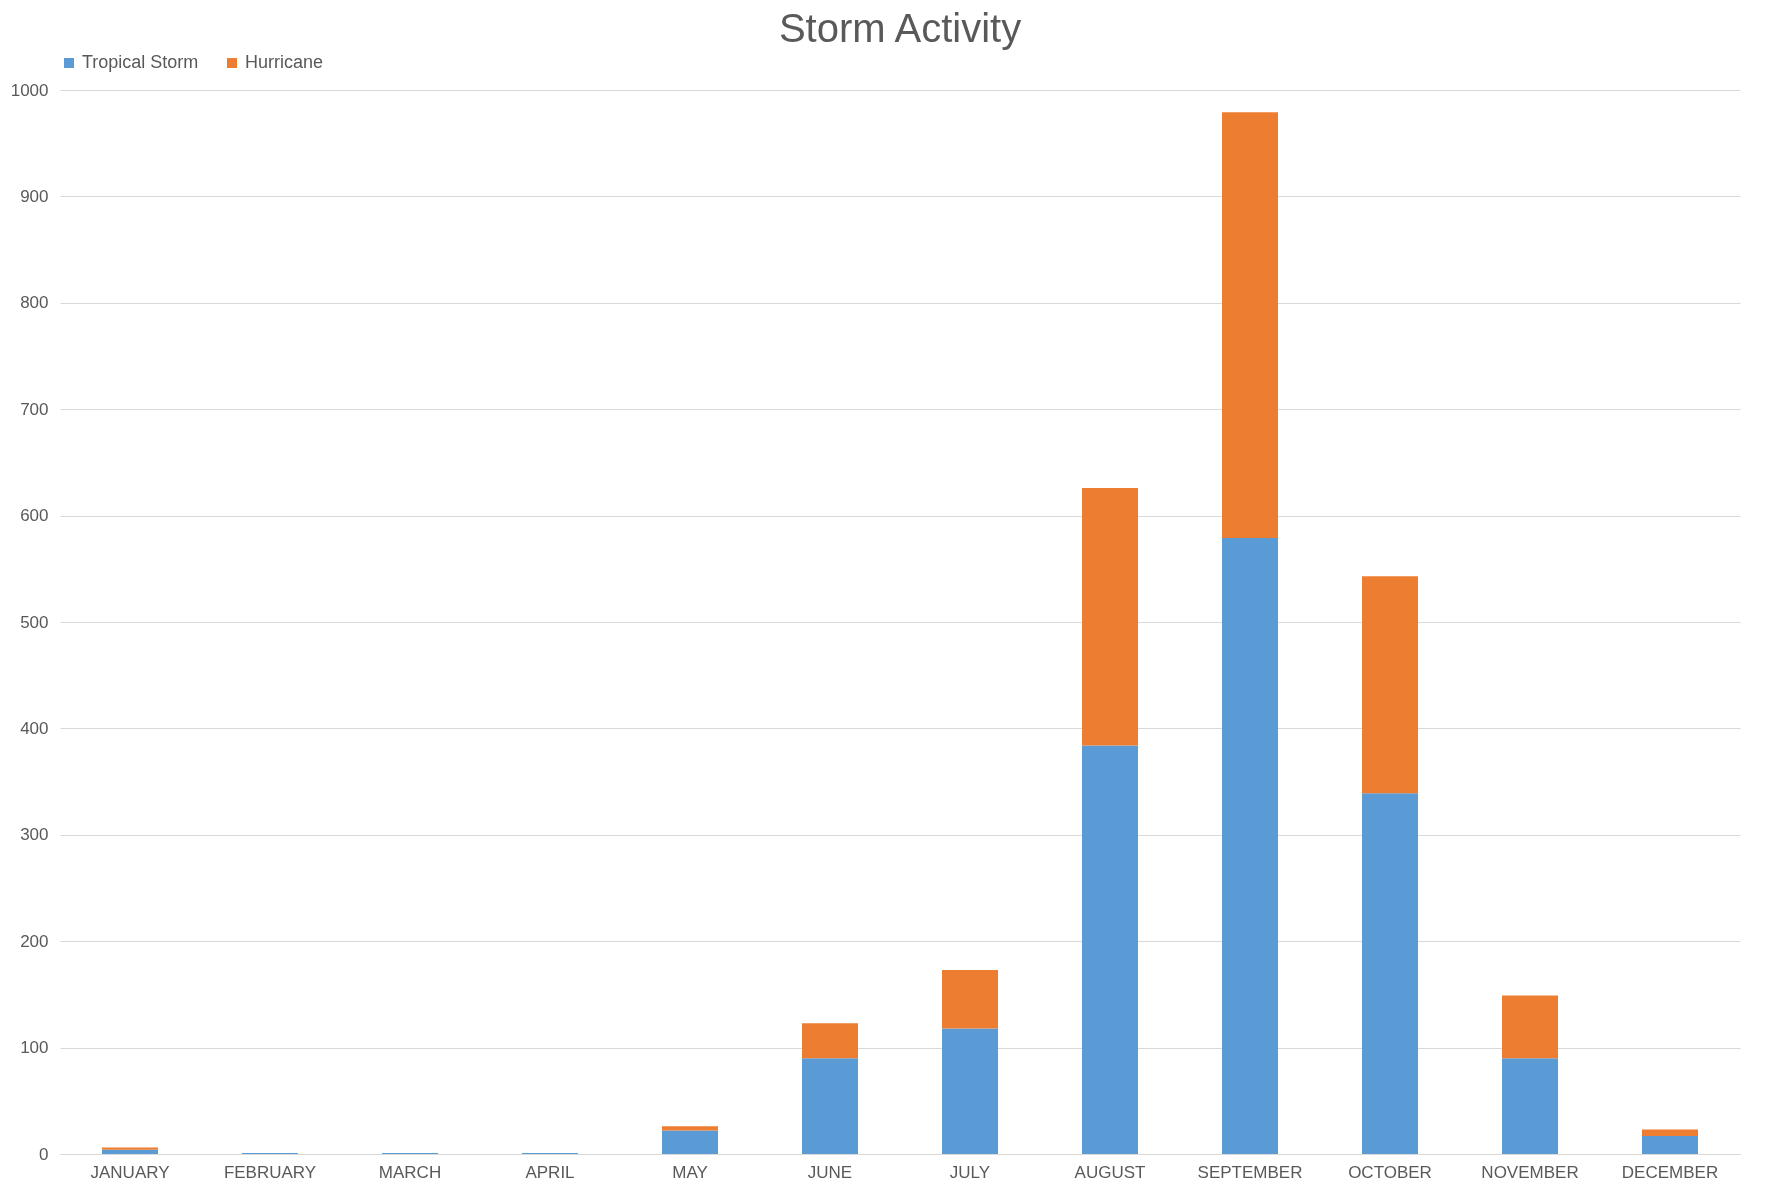 This screenshot has width=1768, height=1196. Describe the element at coordinates (34, 1048) in the screenshot. I see `y-tick-label: 100` at that location.